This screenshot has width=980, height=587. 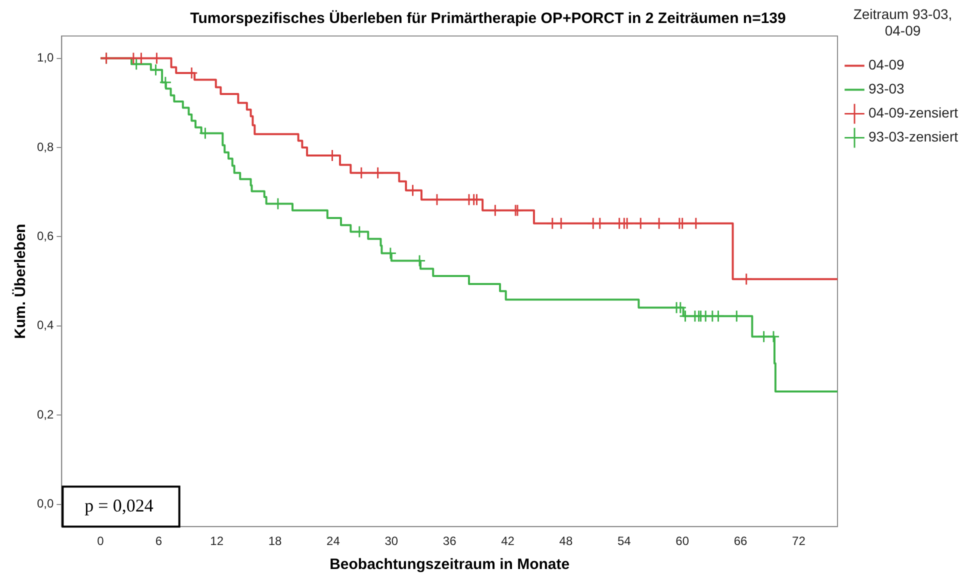 What do you see at coordinates (333, 541) in the screenshot?
I see `x-tick-label: 24` at bounding box center [333, 541].